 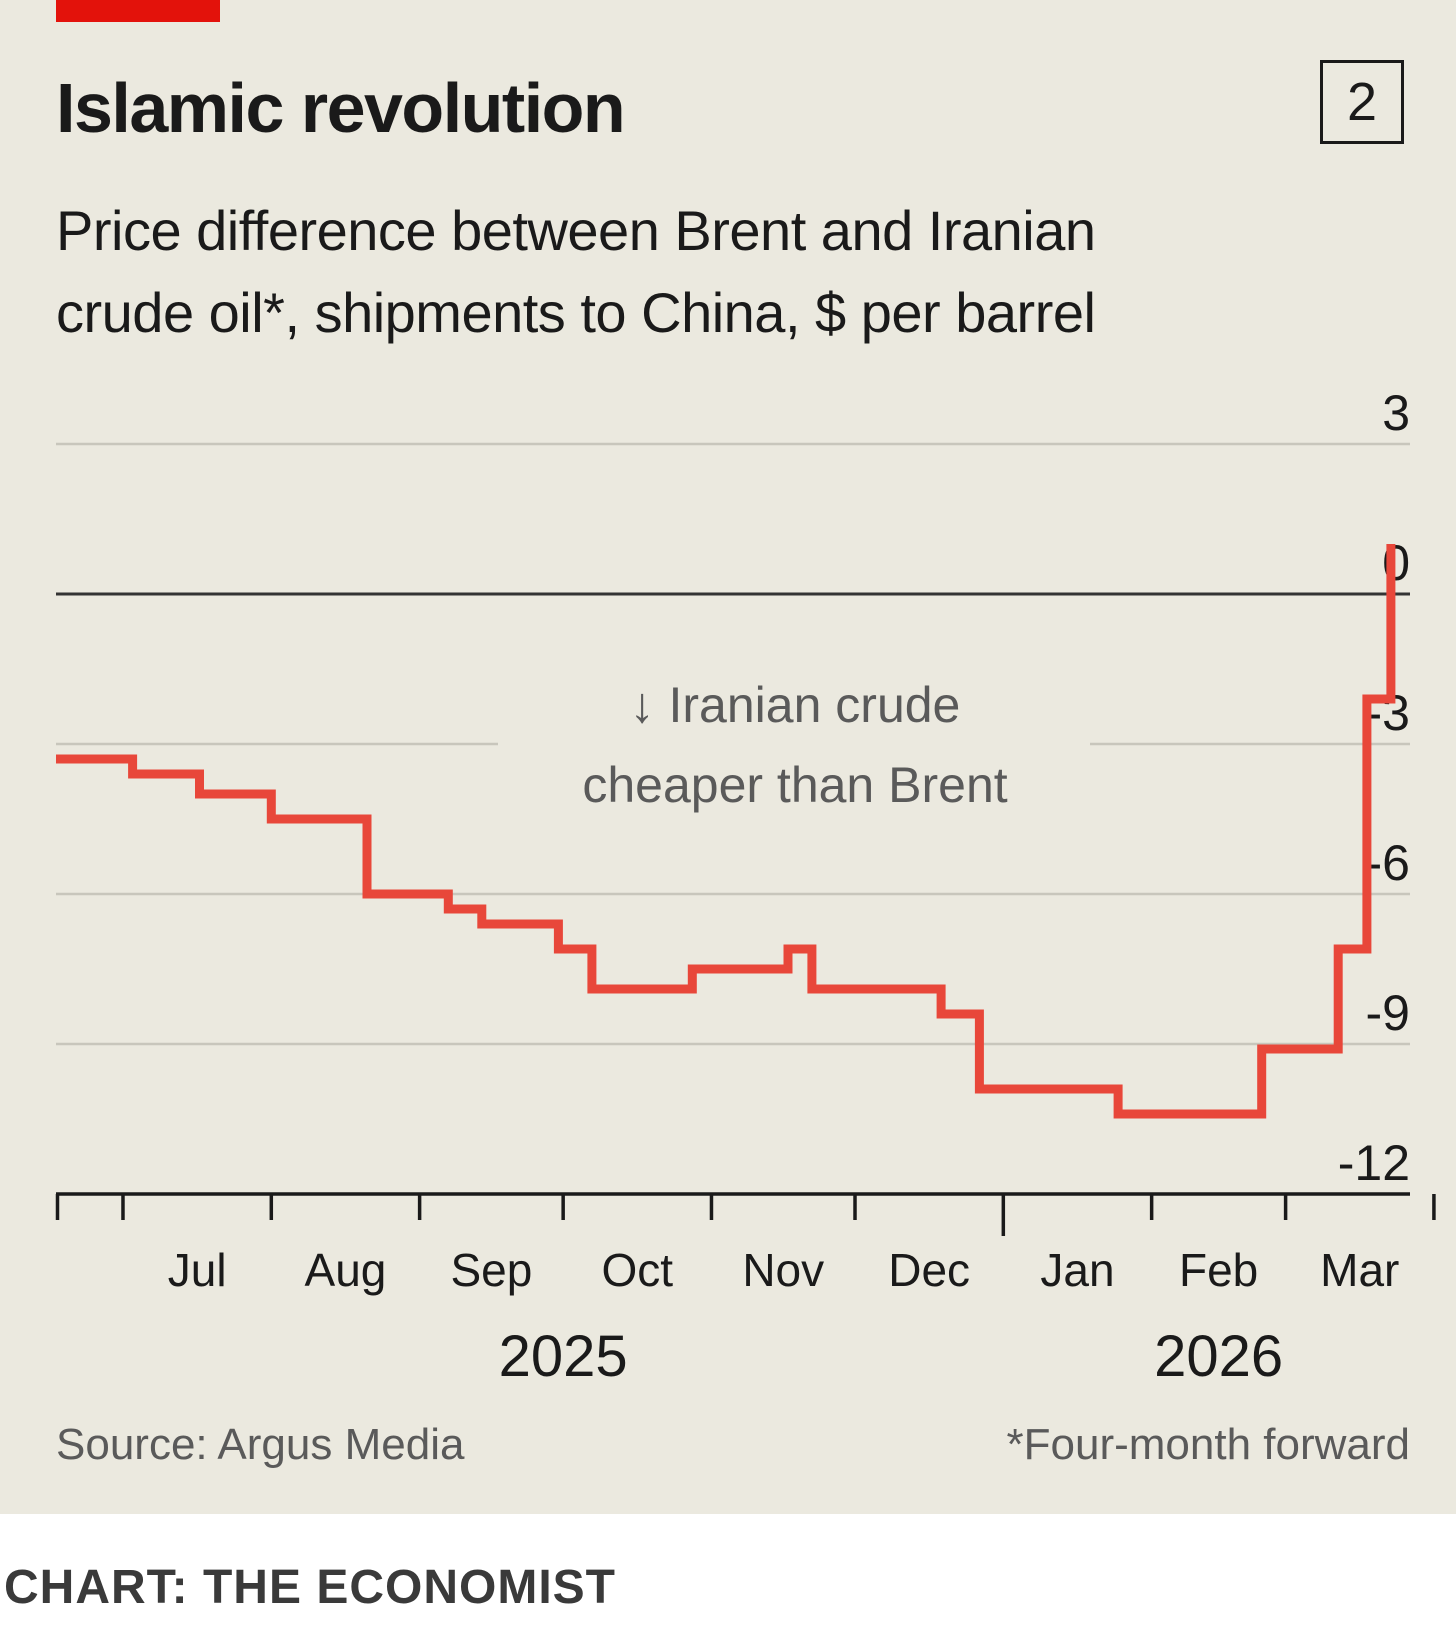 I want to click on chart-number-badge: 2, so click(x=1362, y=102).